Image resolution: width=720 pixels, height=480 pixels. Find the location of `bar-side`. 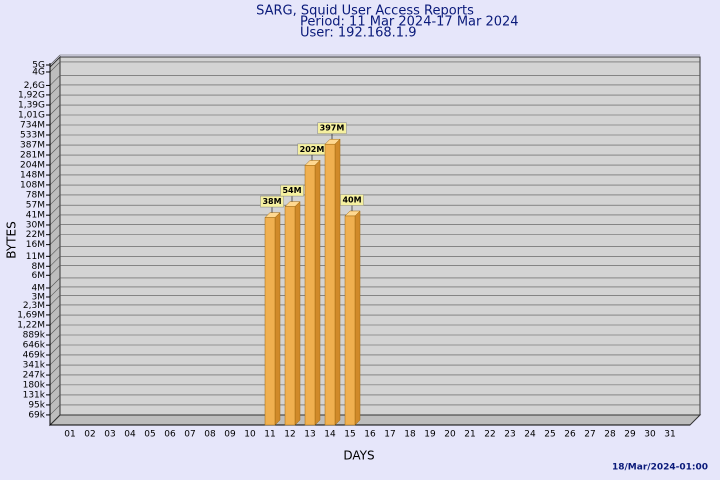

bar-side is located at coordinates (357, 318).